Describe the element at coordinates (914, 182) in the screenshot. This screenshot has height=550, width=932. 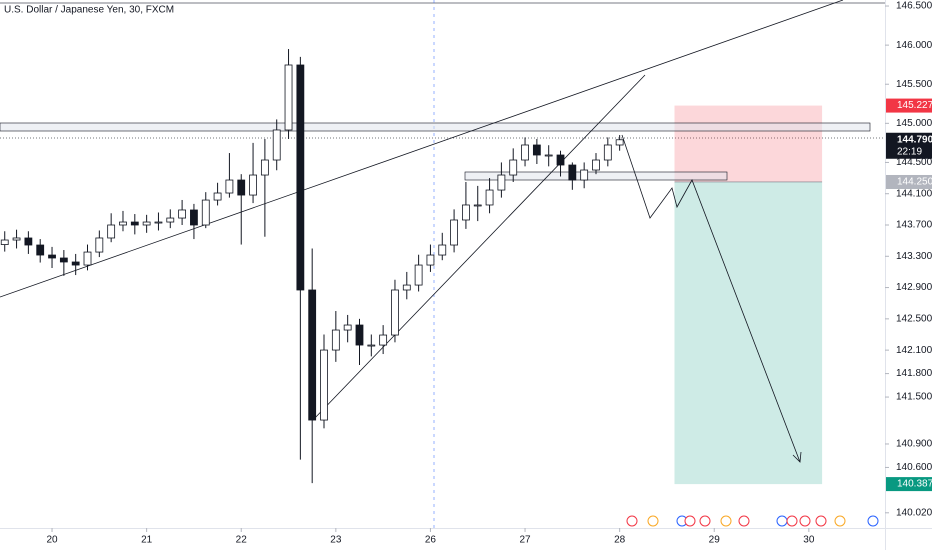
I see `entry-label: 144.250` at that location.